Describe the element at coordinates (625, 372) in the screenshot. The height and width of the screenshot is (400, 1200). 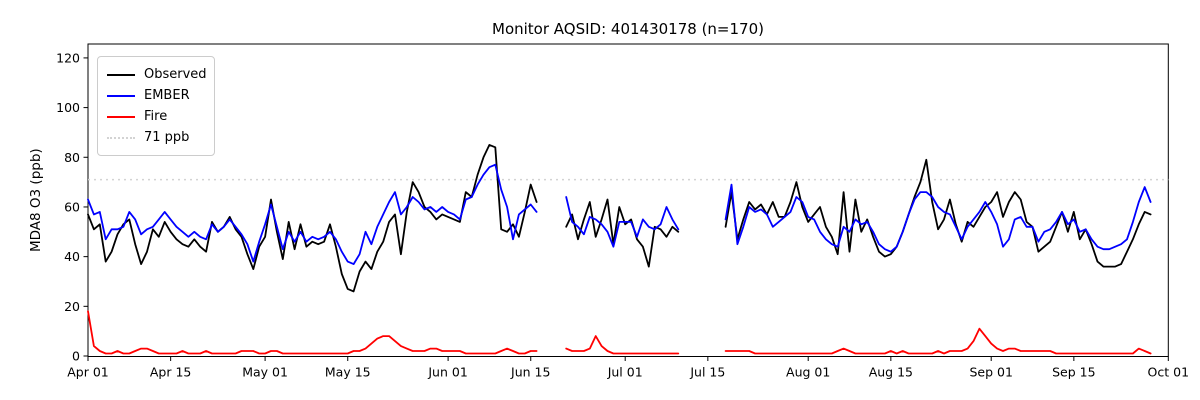
I see `x-tick-label: Jul 01` at that location.